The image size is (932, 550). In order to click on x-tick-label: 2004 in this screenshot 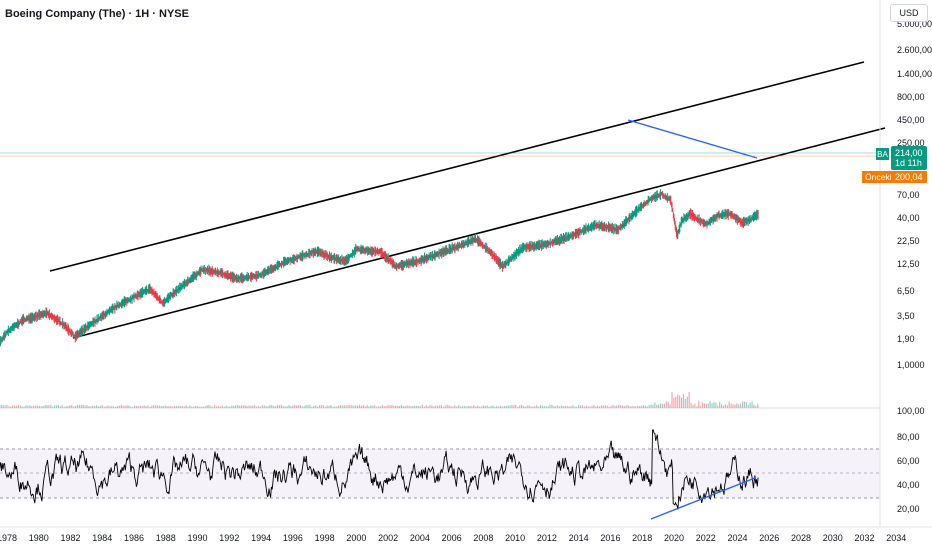, I will do `click(420, 538)`.